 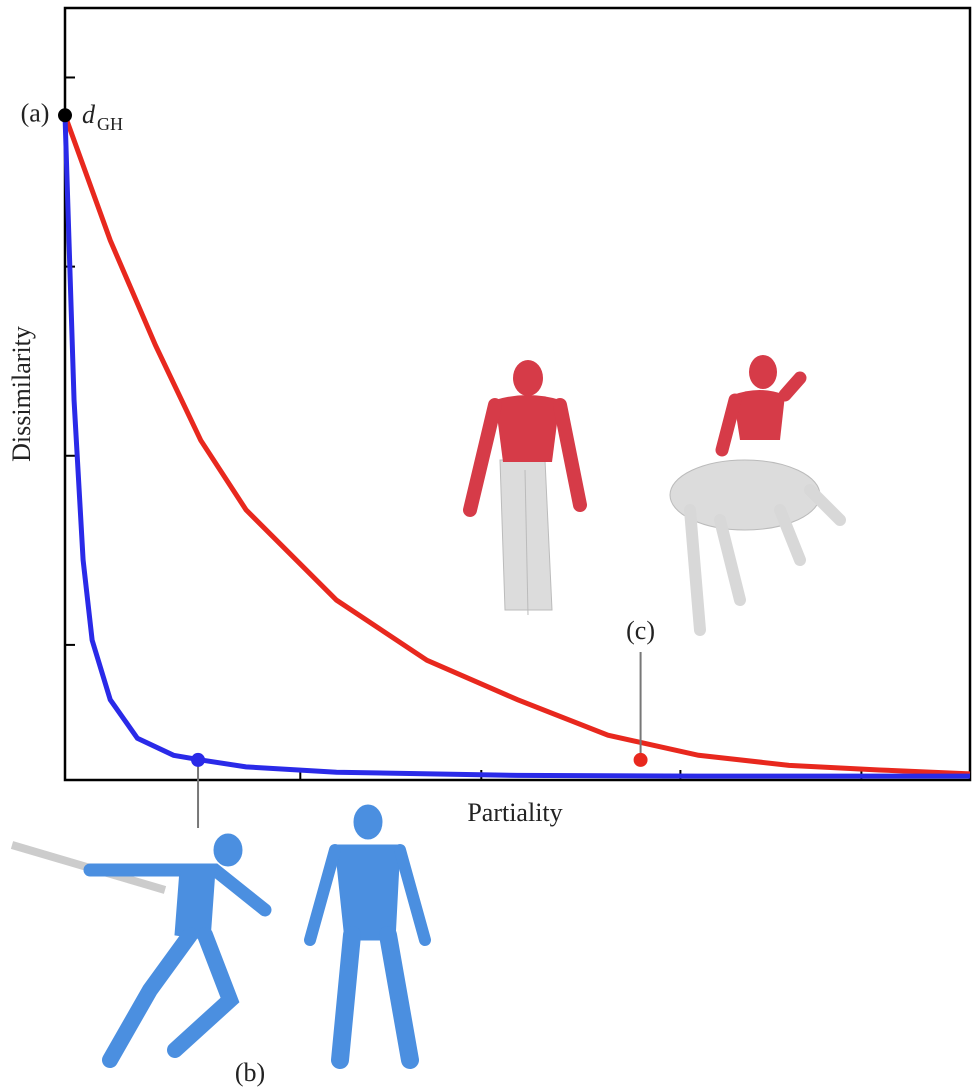 I want to click on y-axis-label: Dissimilarity, so click(x=21, y=394).